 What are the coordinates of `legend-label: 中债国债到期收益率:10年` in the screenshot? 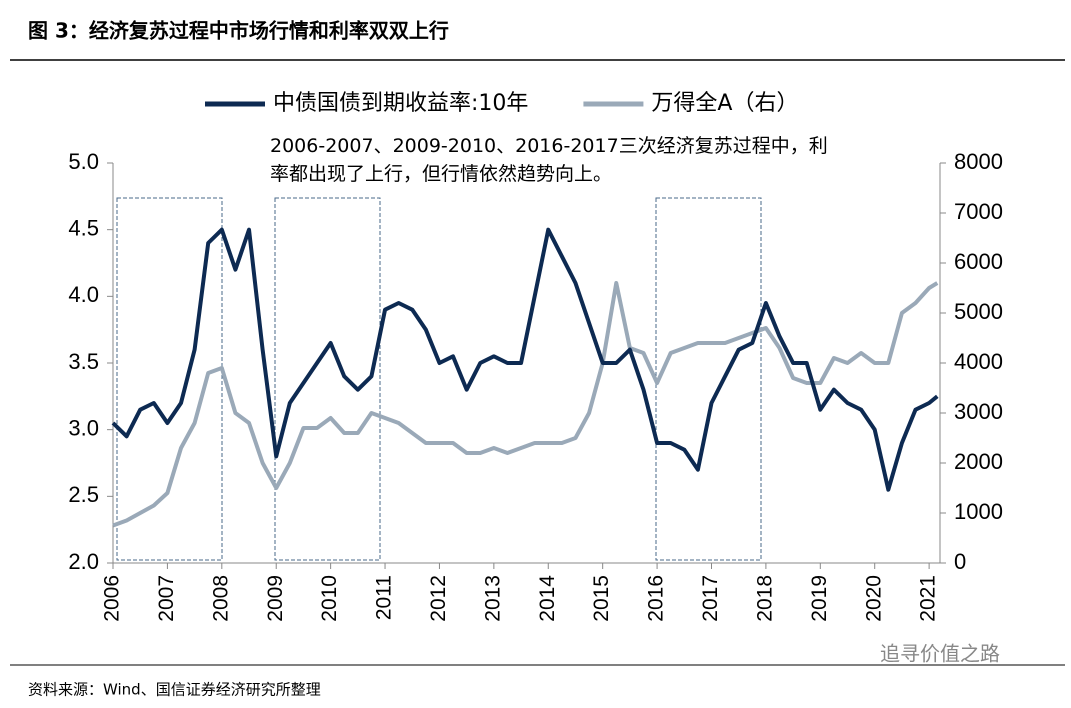 It's located at (400, 103).